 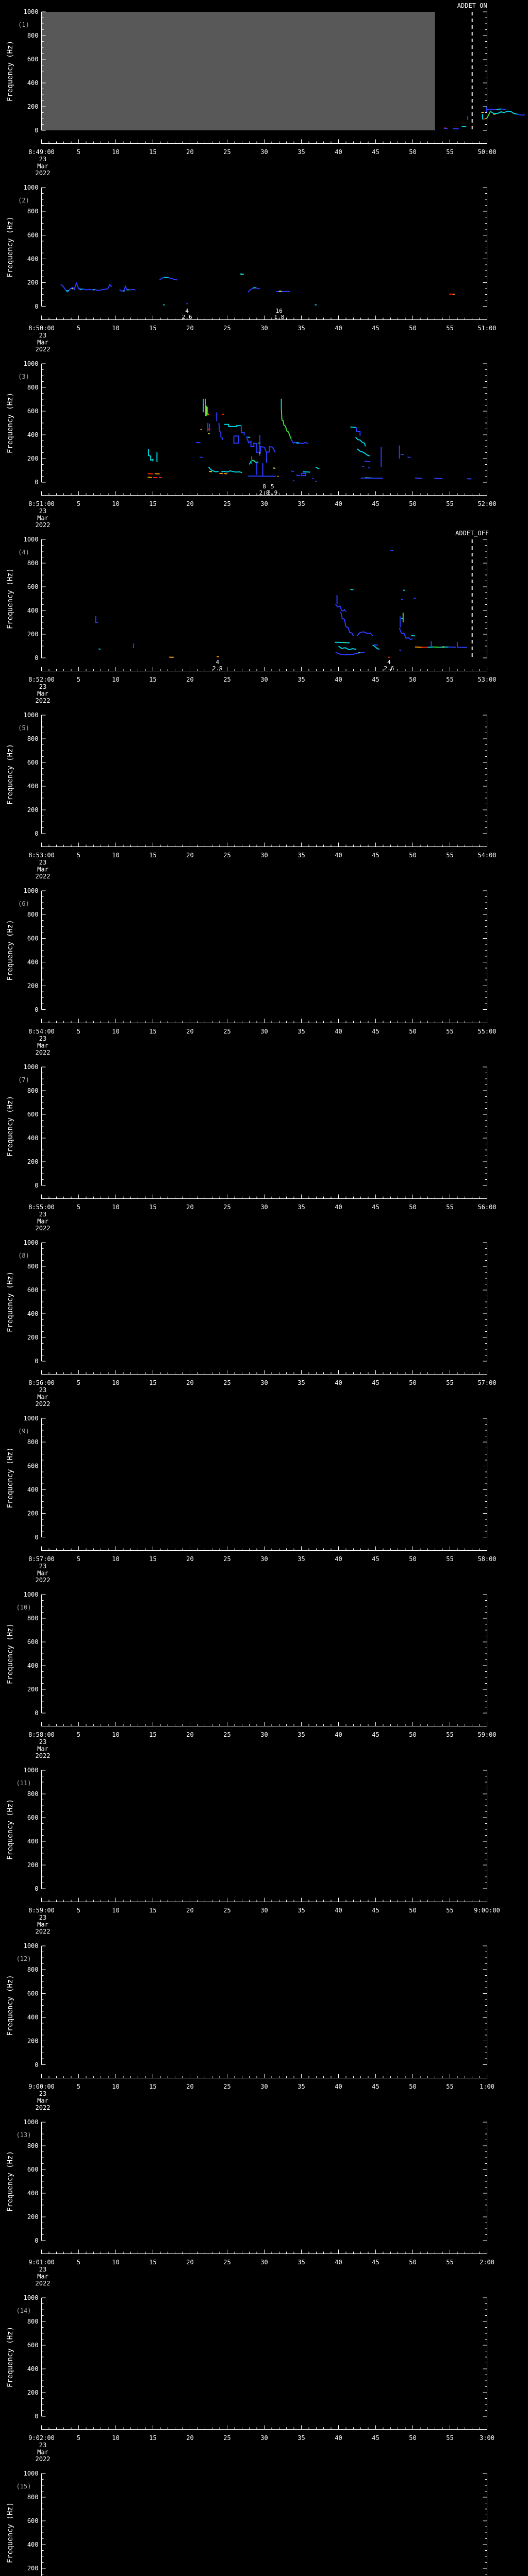 I want to click on x-axis-start-label: 8:49:00, so click(x=41, y=152).